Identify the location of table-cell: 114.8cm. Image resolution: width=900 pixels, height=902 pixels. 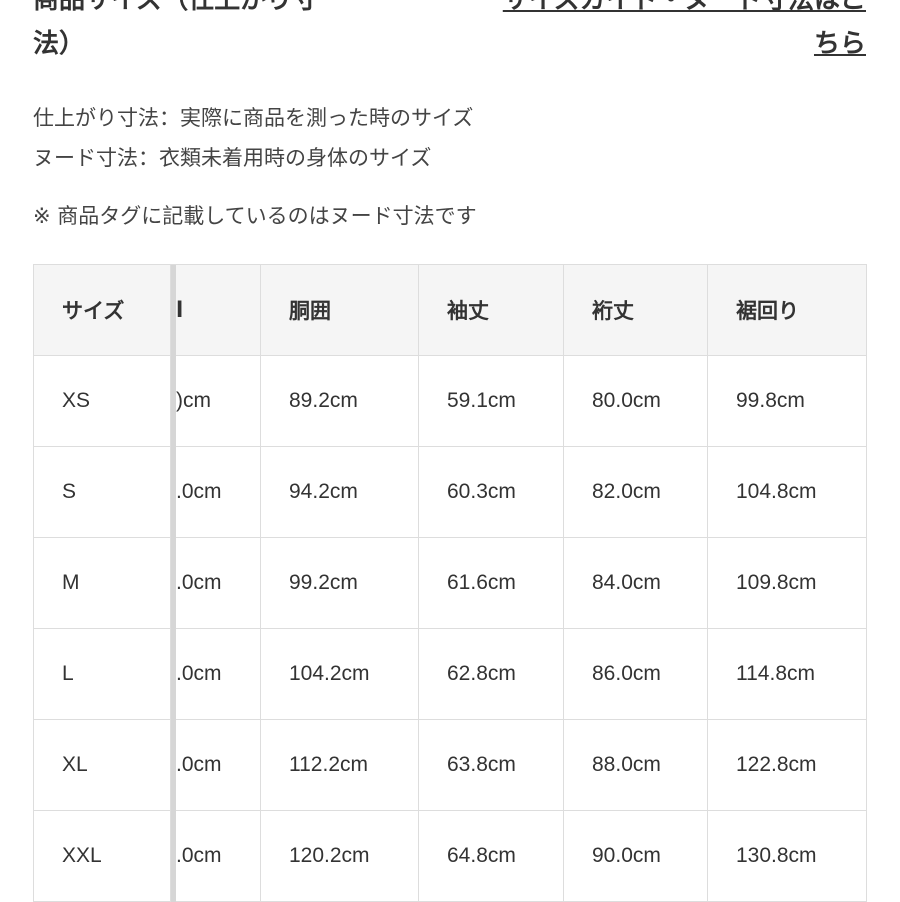
(787, 674).